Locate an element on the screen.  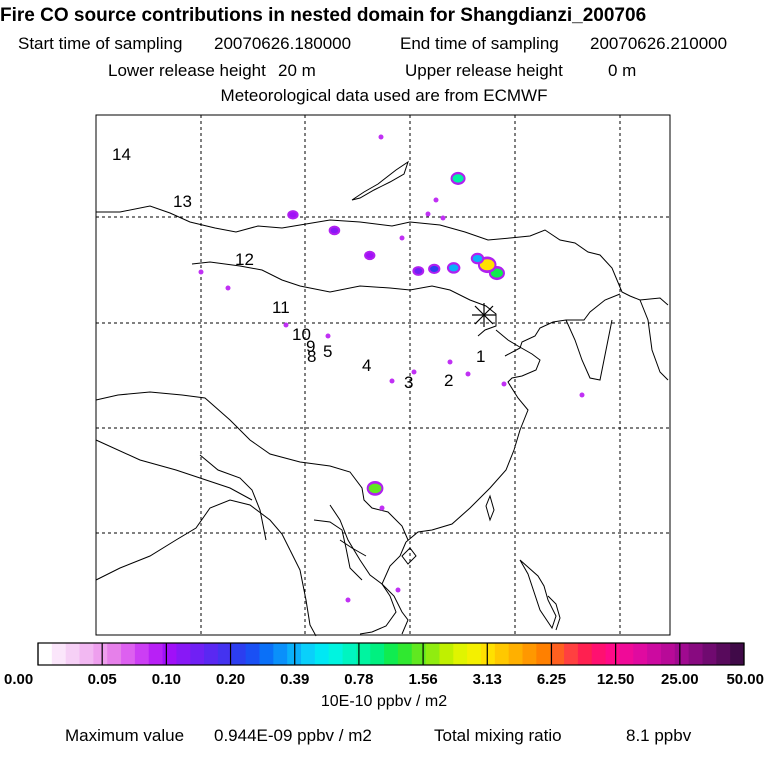
trajectory-label: 1 is located at coordinates (480, 356).